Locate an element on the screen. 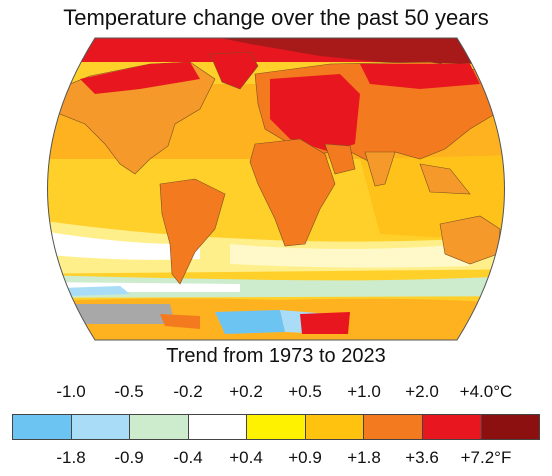  fahrenheit-tick: -0.4 is located at coordinates (188, 457).